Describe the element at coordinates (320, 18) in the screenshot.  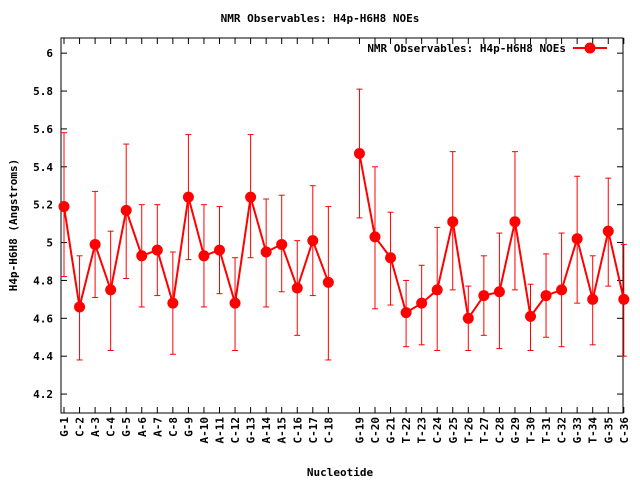
I see `chart-title: NMR Observables: H4p-H6H8 NOEs` at that location.